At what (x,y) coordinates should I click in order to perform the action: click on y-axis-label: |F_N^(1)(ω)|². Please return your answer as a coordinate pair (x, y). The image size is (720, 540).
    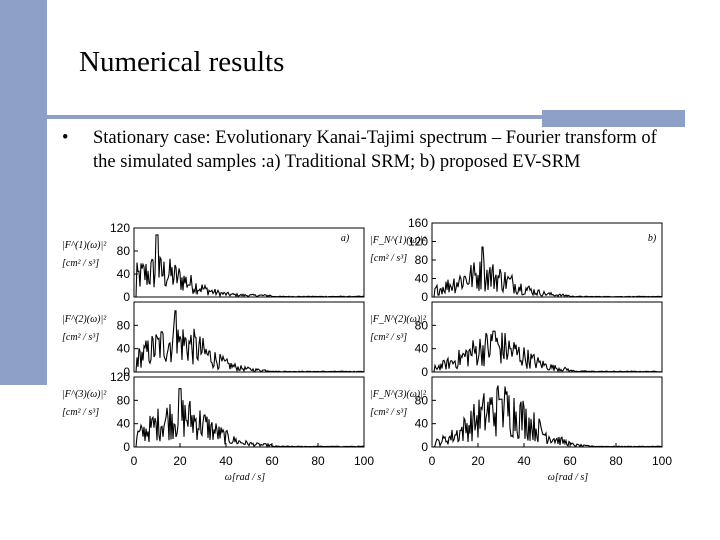
    Looking at the image, I should click on (398, 240).